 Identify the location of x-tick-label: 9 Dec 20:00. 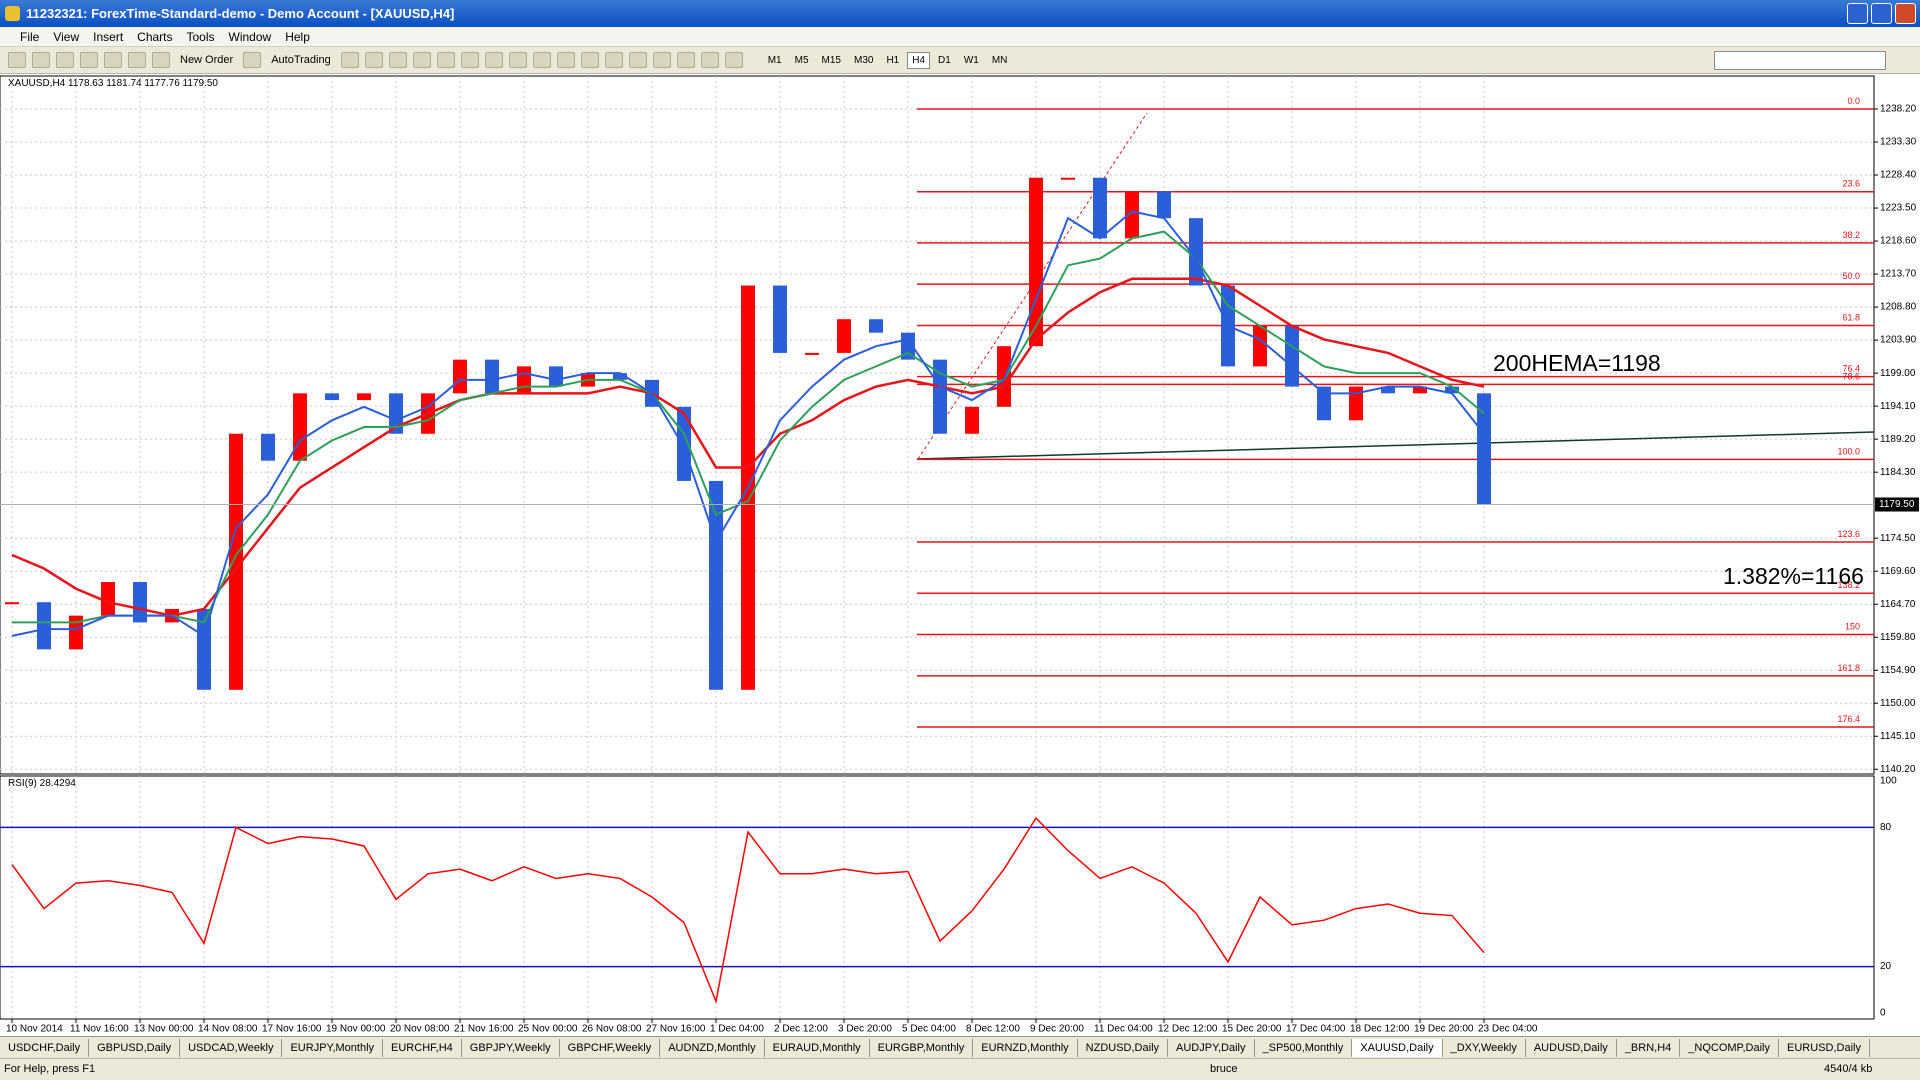
(1057, 1029).